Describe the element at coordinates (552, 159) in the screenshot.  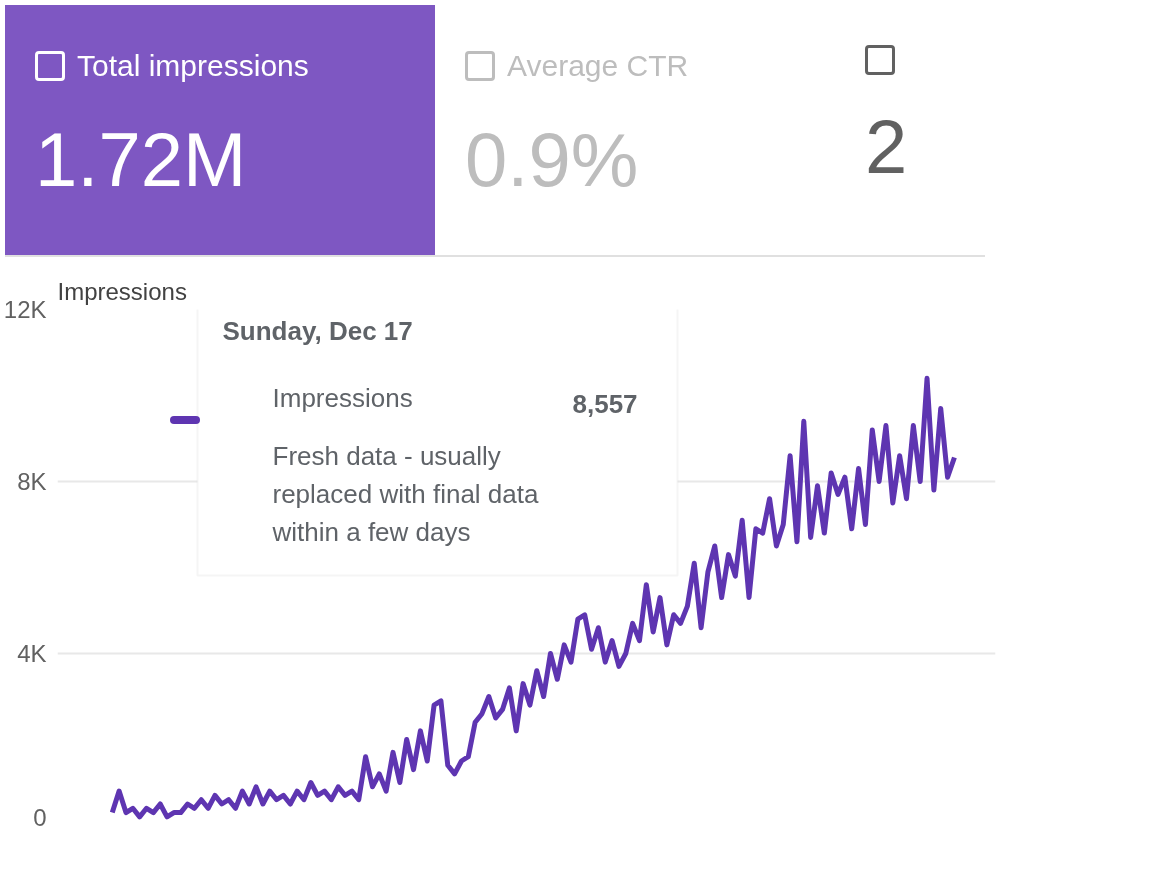
I see `text: 0.9%` at that location.